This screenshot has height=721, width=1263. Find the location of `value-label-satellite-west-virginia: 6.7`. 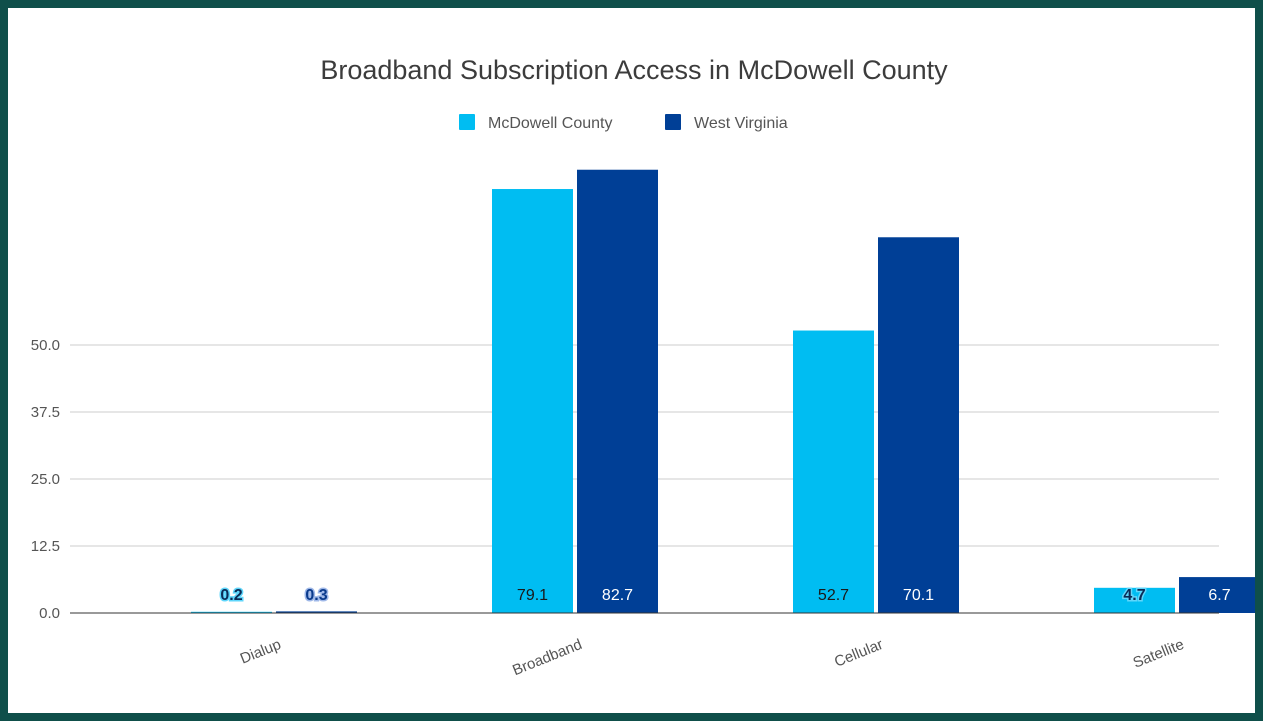

value-label-satellite-west-virginia: 6.7 is located at coordinates (1219, 595).